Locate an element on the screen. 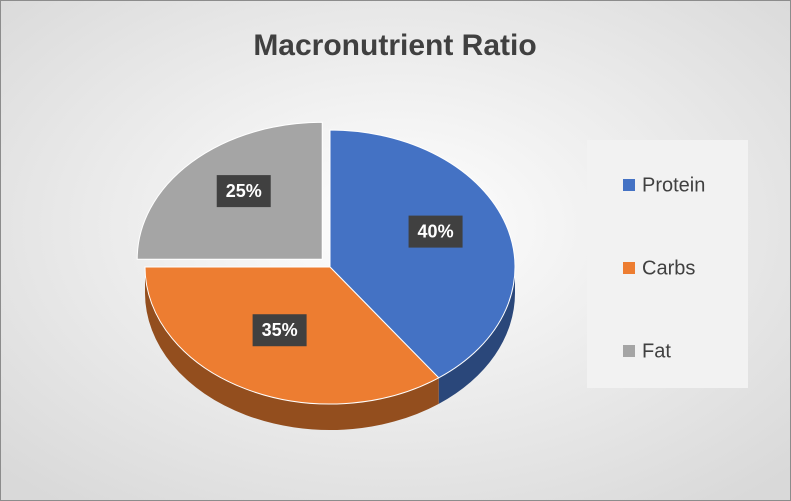 Image resolution: width=791 pixels, height=501 pixels. legend-box is located at coordinates (667, 264).